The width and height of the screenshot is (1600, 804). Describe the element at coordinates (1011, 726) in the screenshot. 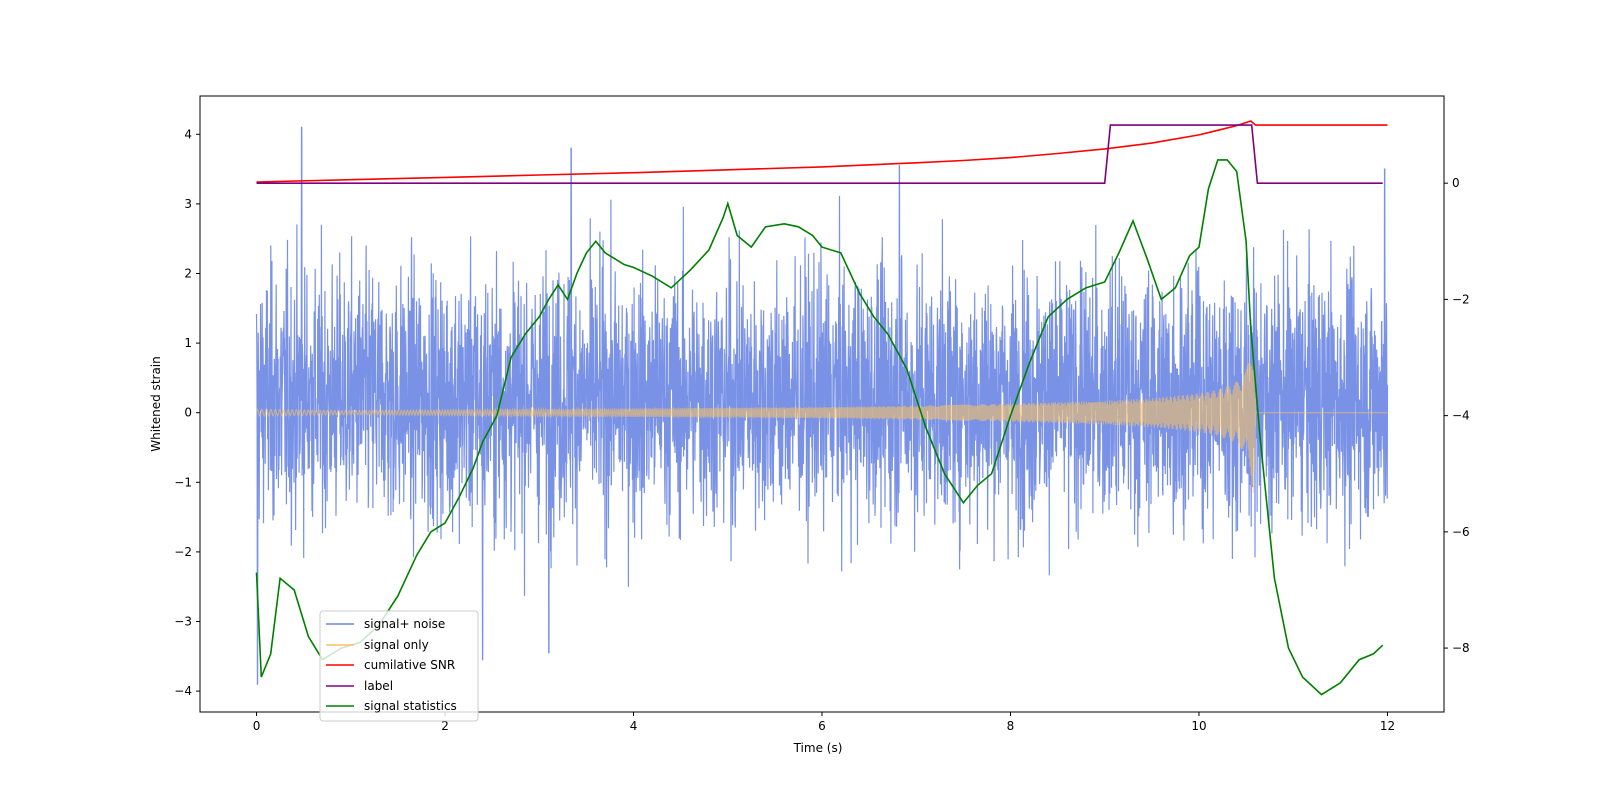

I see `x-tick-label: 8` at that location.